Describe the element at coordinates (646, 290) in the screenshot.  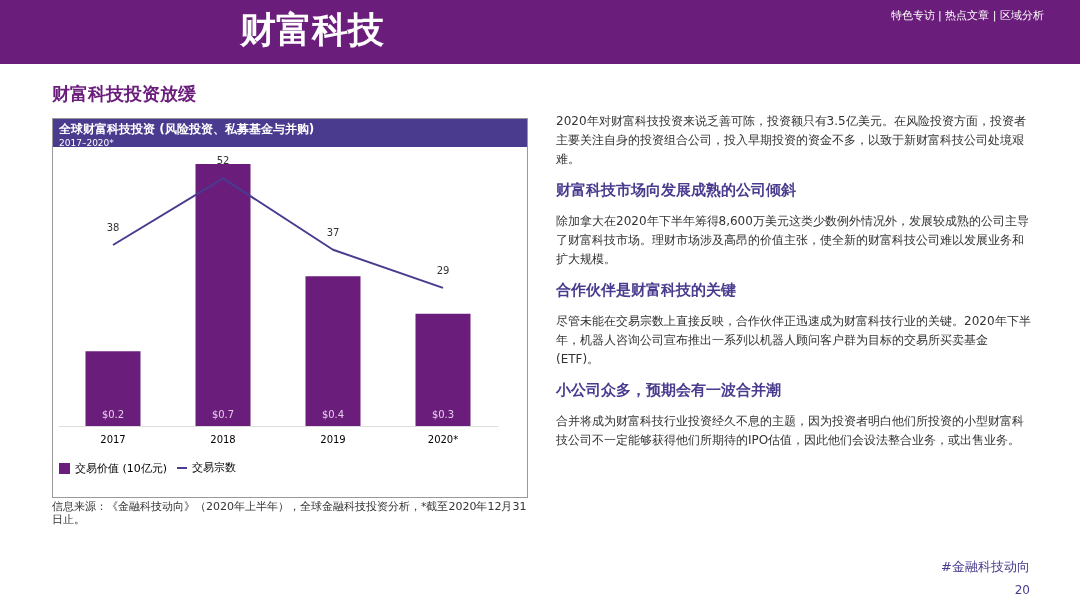
I see `text: 合作伙伴是财富科技的关键` at that location.